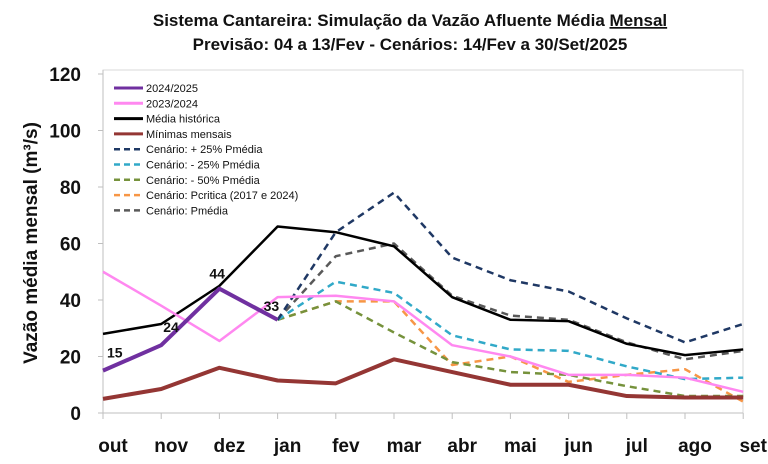 The width and height of the screenshot is (768, 464). Describe the element at coordinates (404, 446) in the screenshot. I see `x-tick-label: mar` at that location.